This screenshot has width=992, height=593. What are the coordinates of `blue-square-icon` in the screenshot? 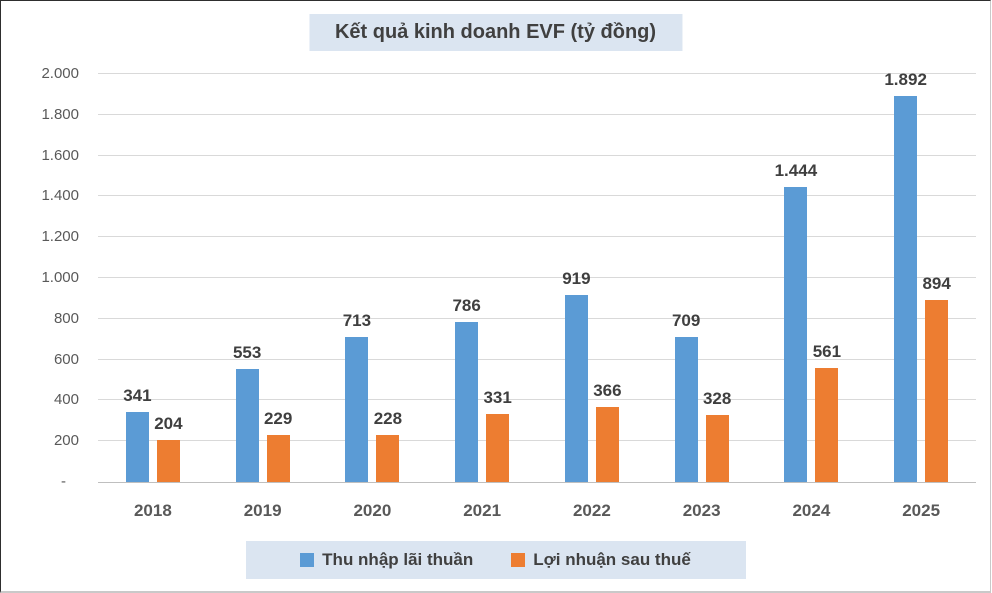 It's located at (307, 560).